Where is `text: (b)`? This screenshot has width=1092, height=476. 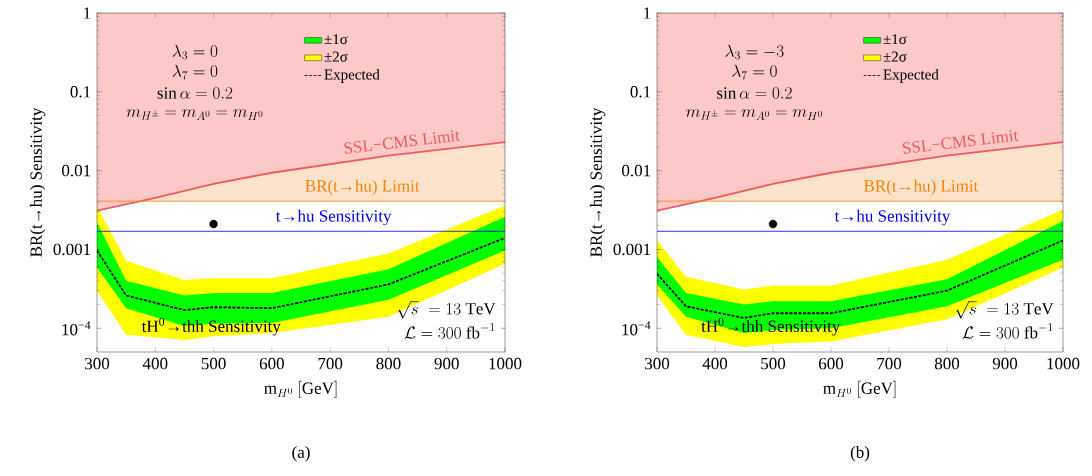 text: (b) is located at coordinates (860, 453).